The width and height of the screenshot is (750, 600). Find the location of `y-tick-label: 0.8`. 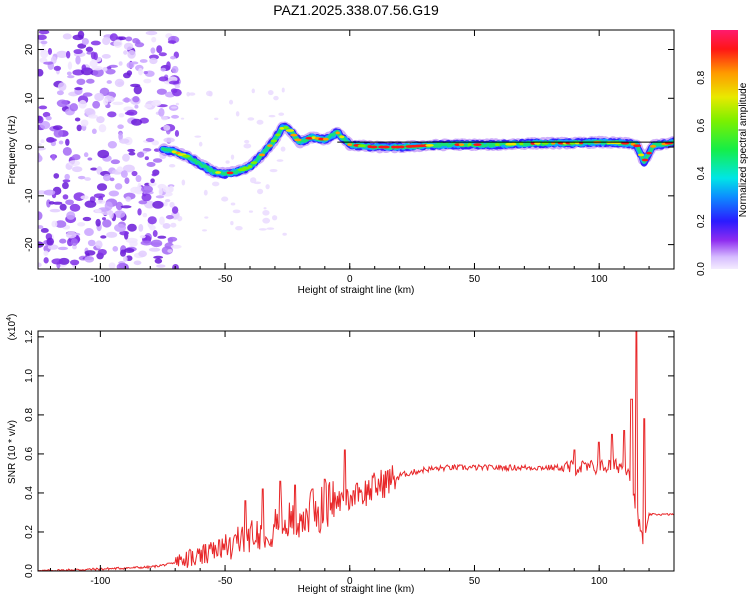

y-tick-label: 0.8 is located at coordinates (29, 415).